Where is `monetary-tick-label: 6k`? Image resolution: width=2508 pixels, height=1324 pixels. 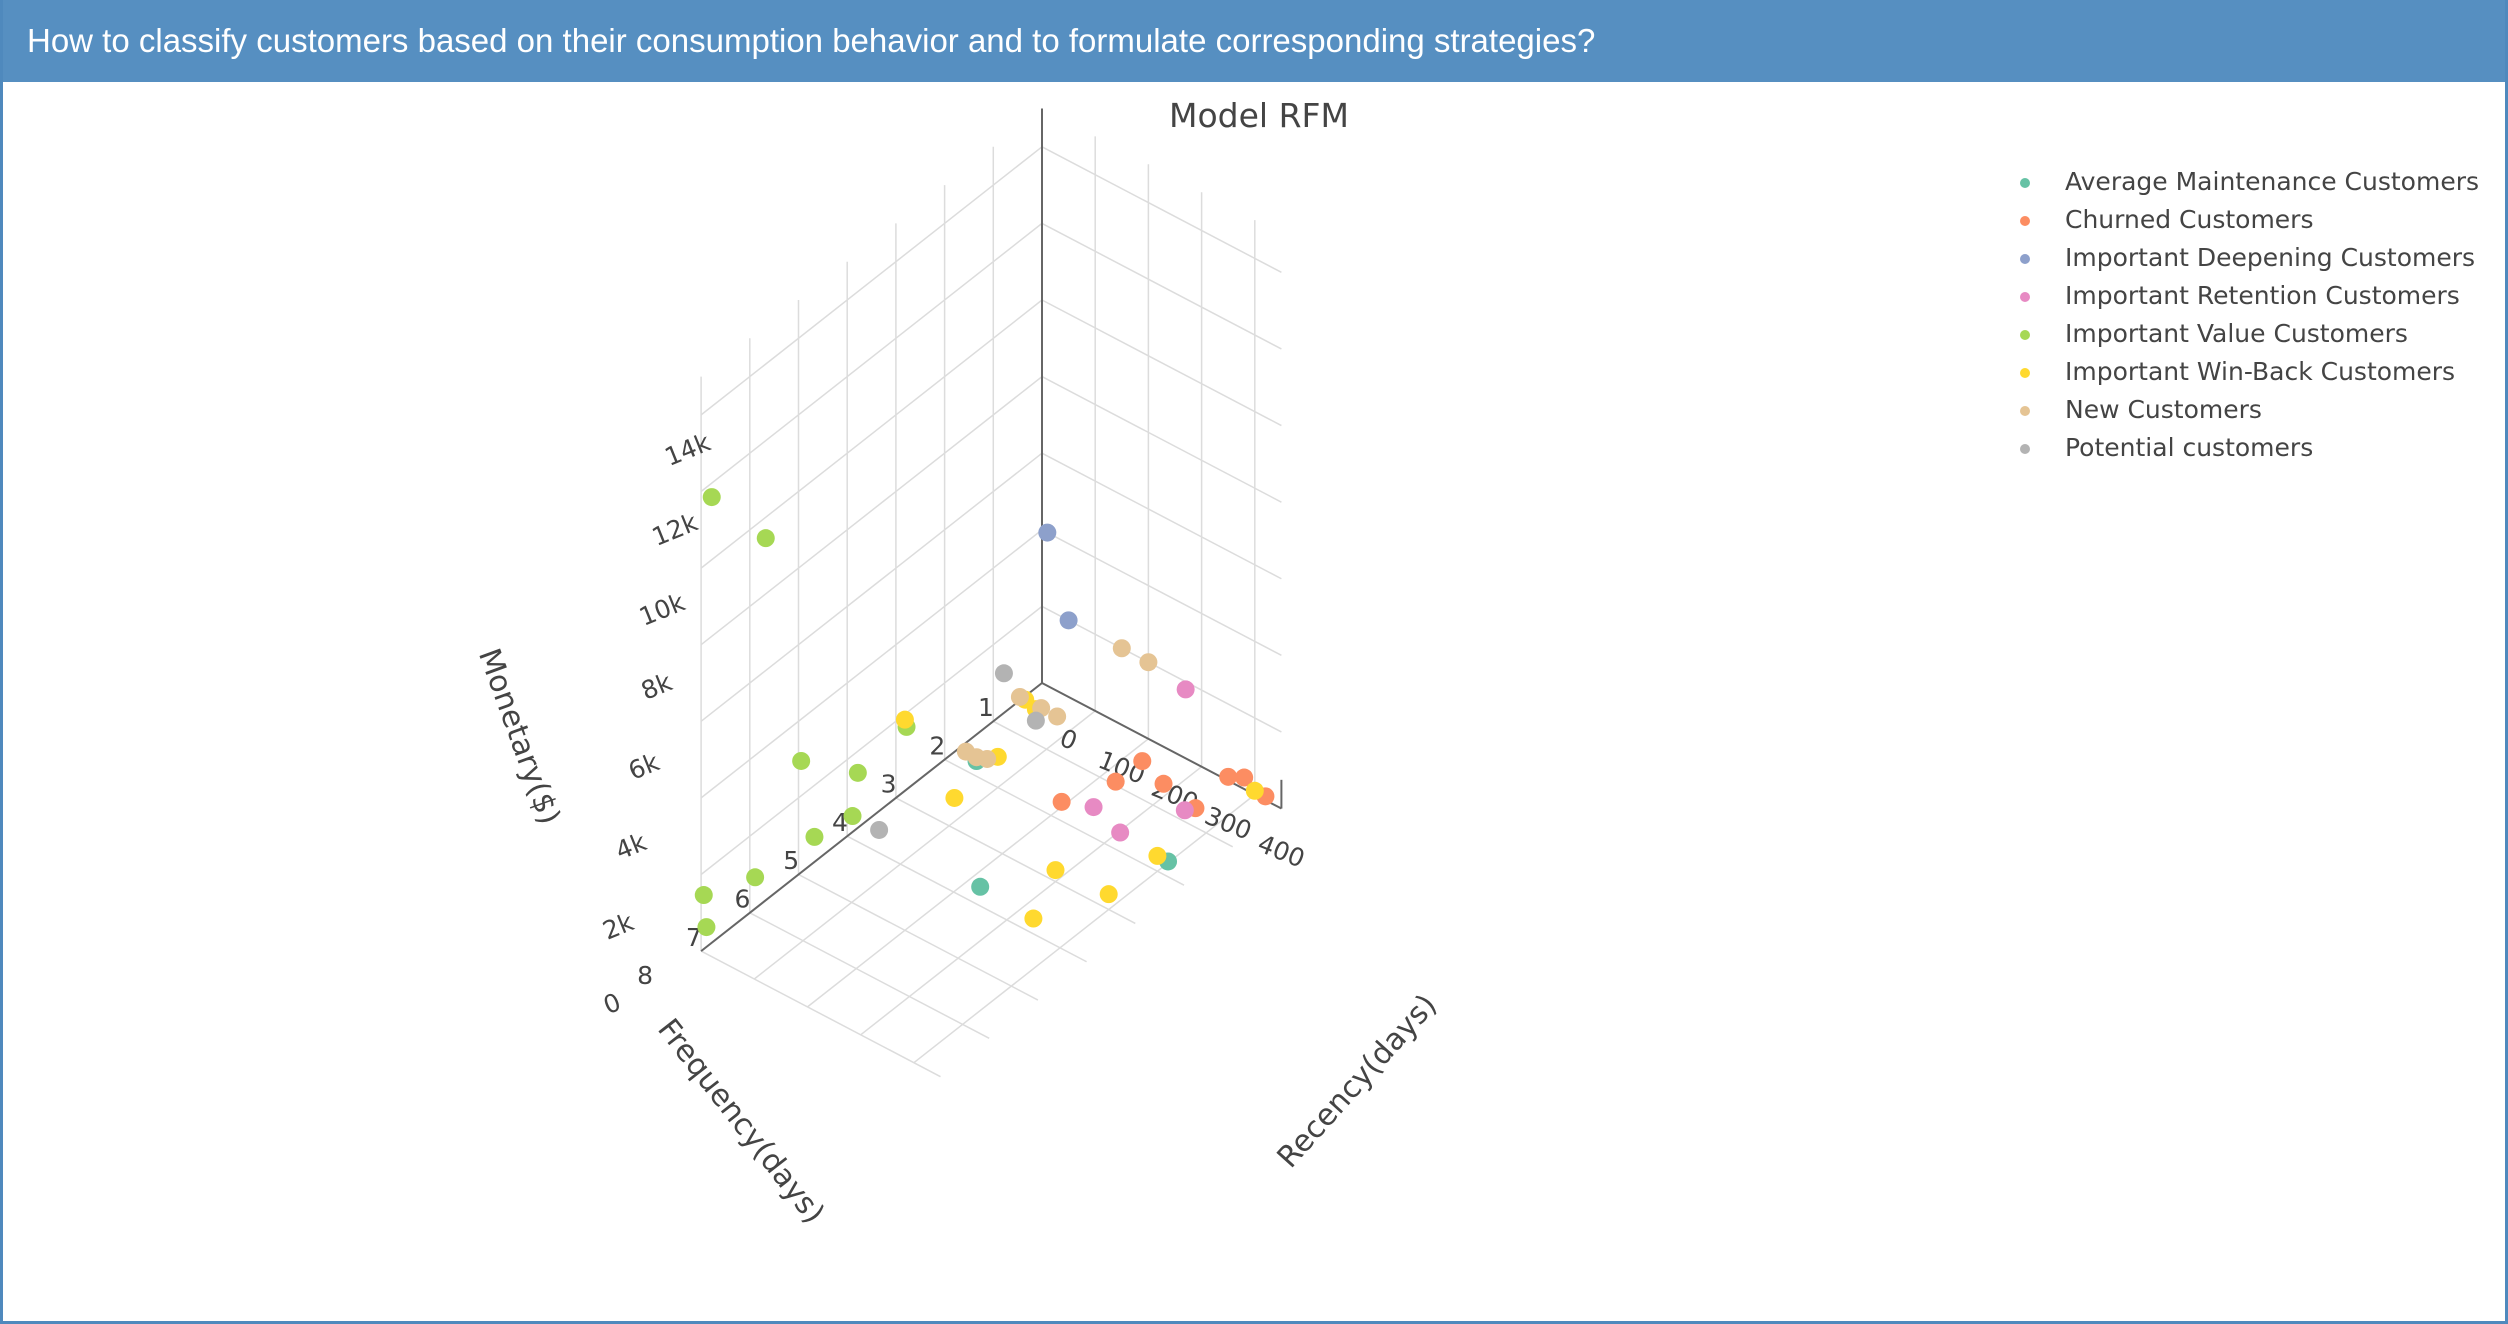 monetary-tick-label: 6k is located at coordinates (644, 766).